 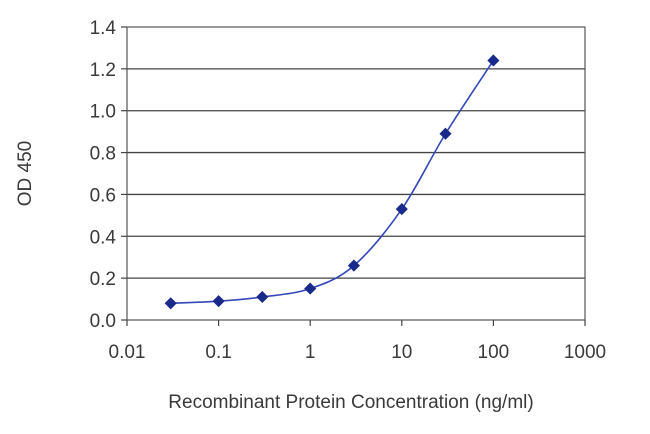 What do you see at coordinates (401, 352) in the screenshot?
I see `x-tick-label: 10` at bounding box center [401, 352].